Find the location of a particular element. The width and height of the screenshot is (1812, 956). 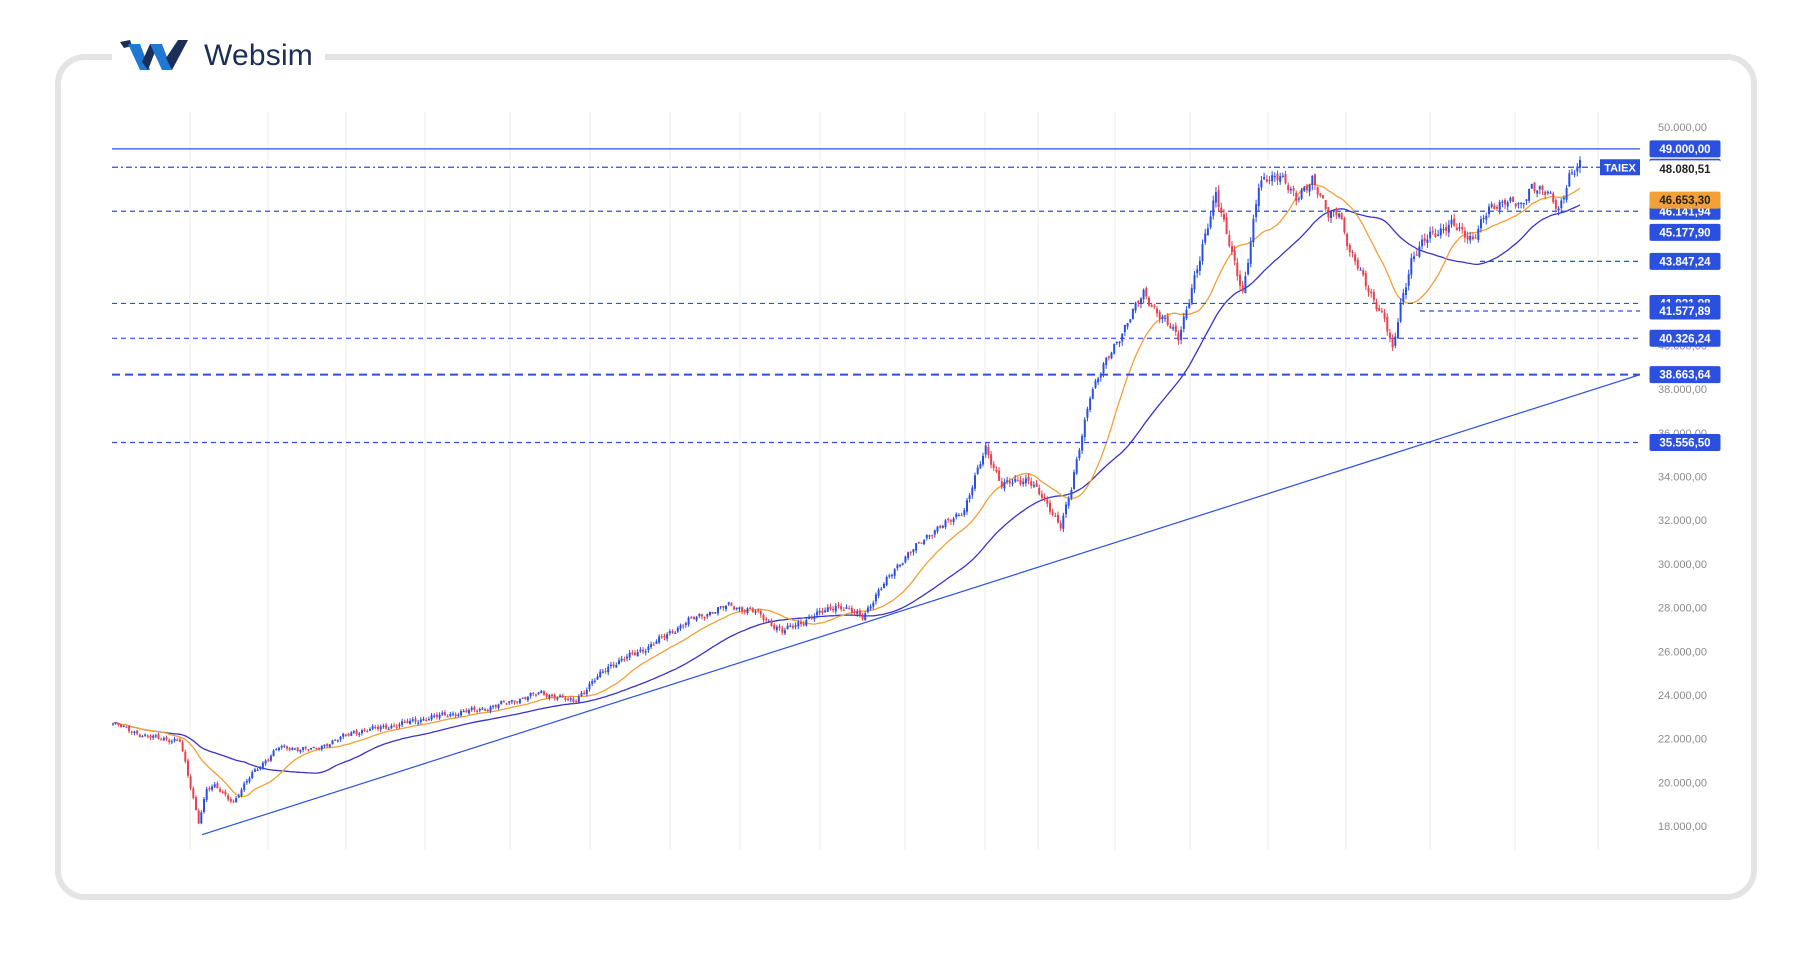

price-tag: 46.653,30 is located at coordinates (1684, 201).